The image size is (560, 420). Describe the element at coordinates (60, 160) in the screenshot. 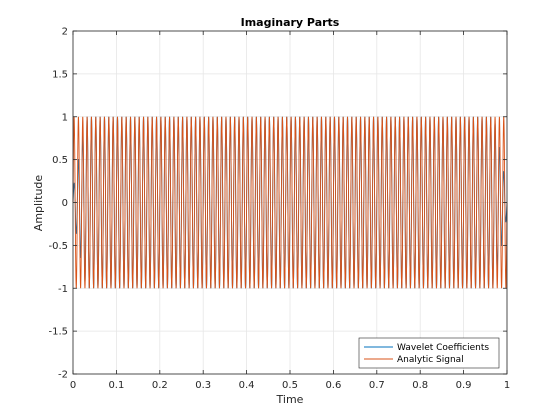

I see `y-tick-label: 0.5` at that location.